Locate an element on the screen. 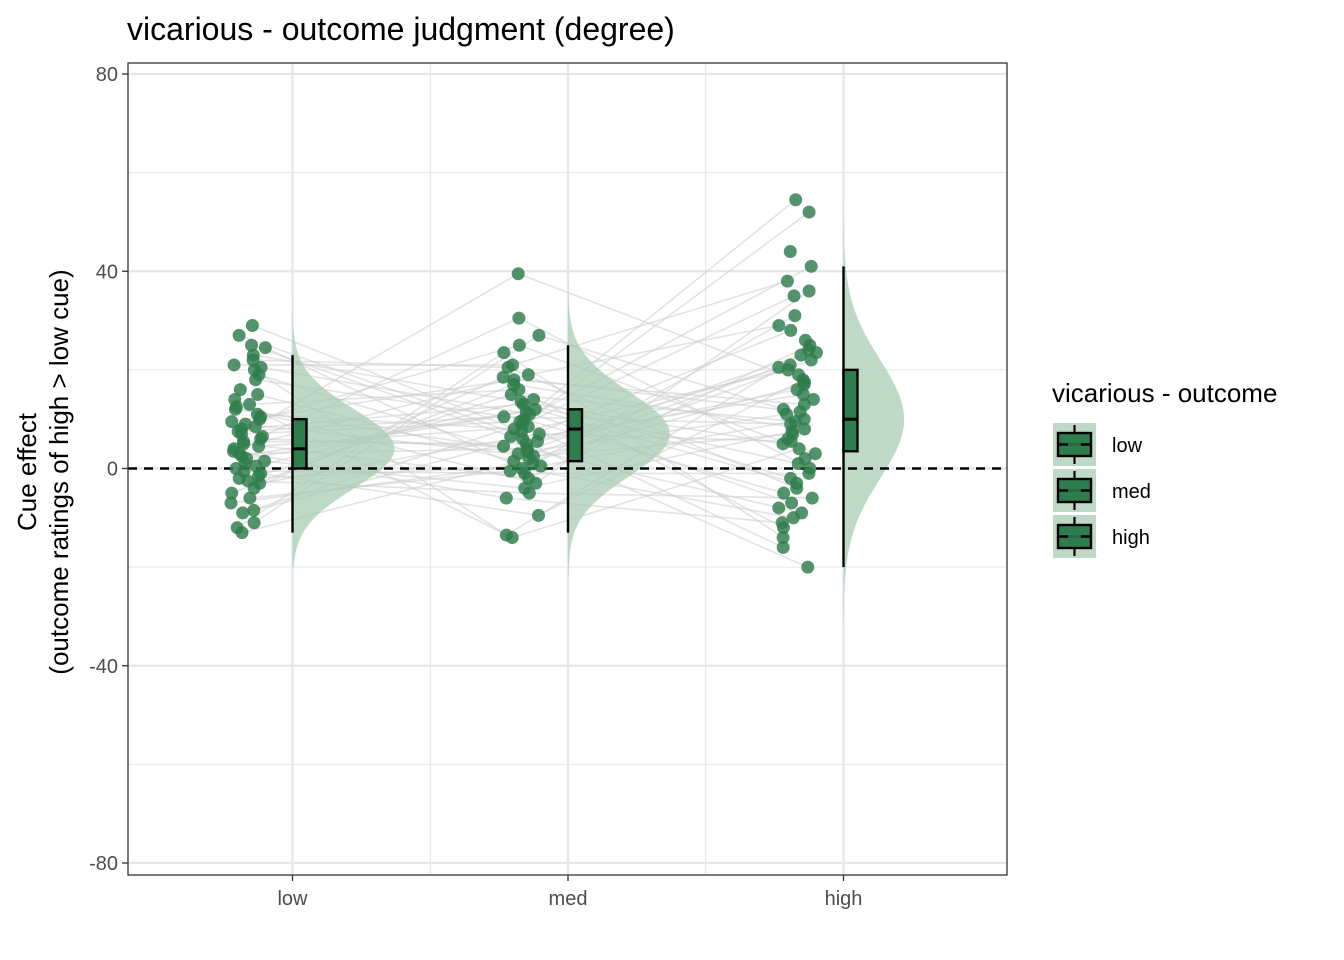 This screenshot has height=960, width=1344. x-tick-label: med is located at coordinates (568, 899).